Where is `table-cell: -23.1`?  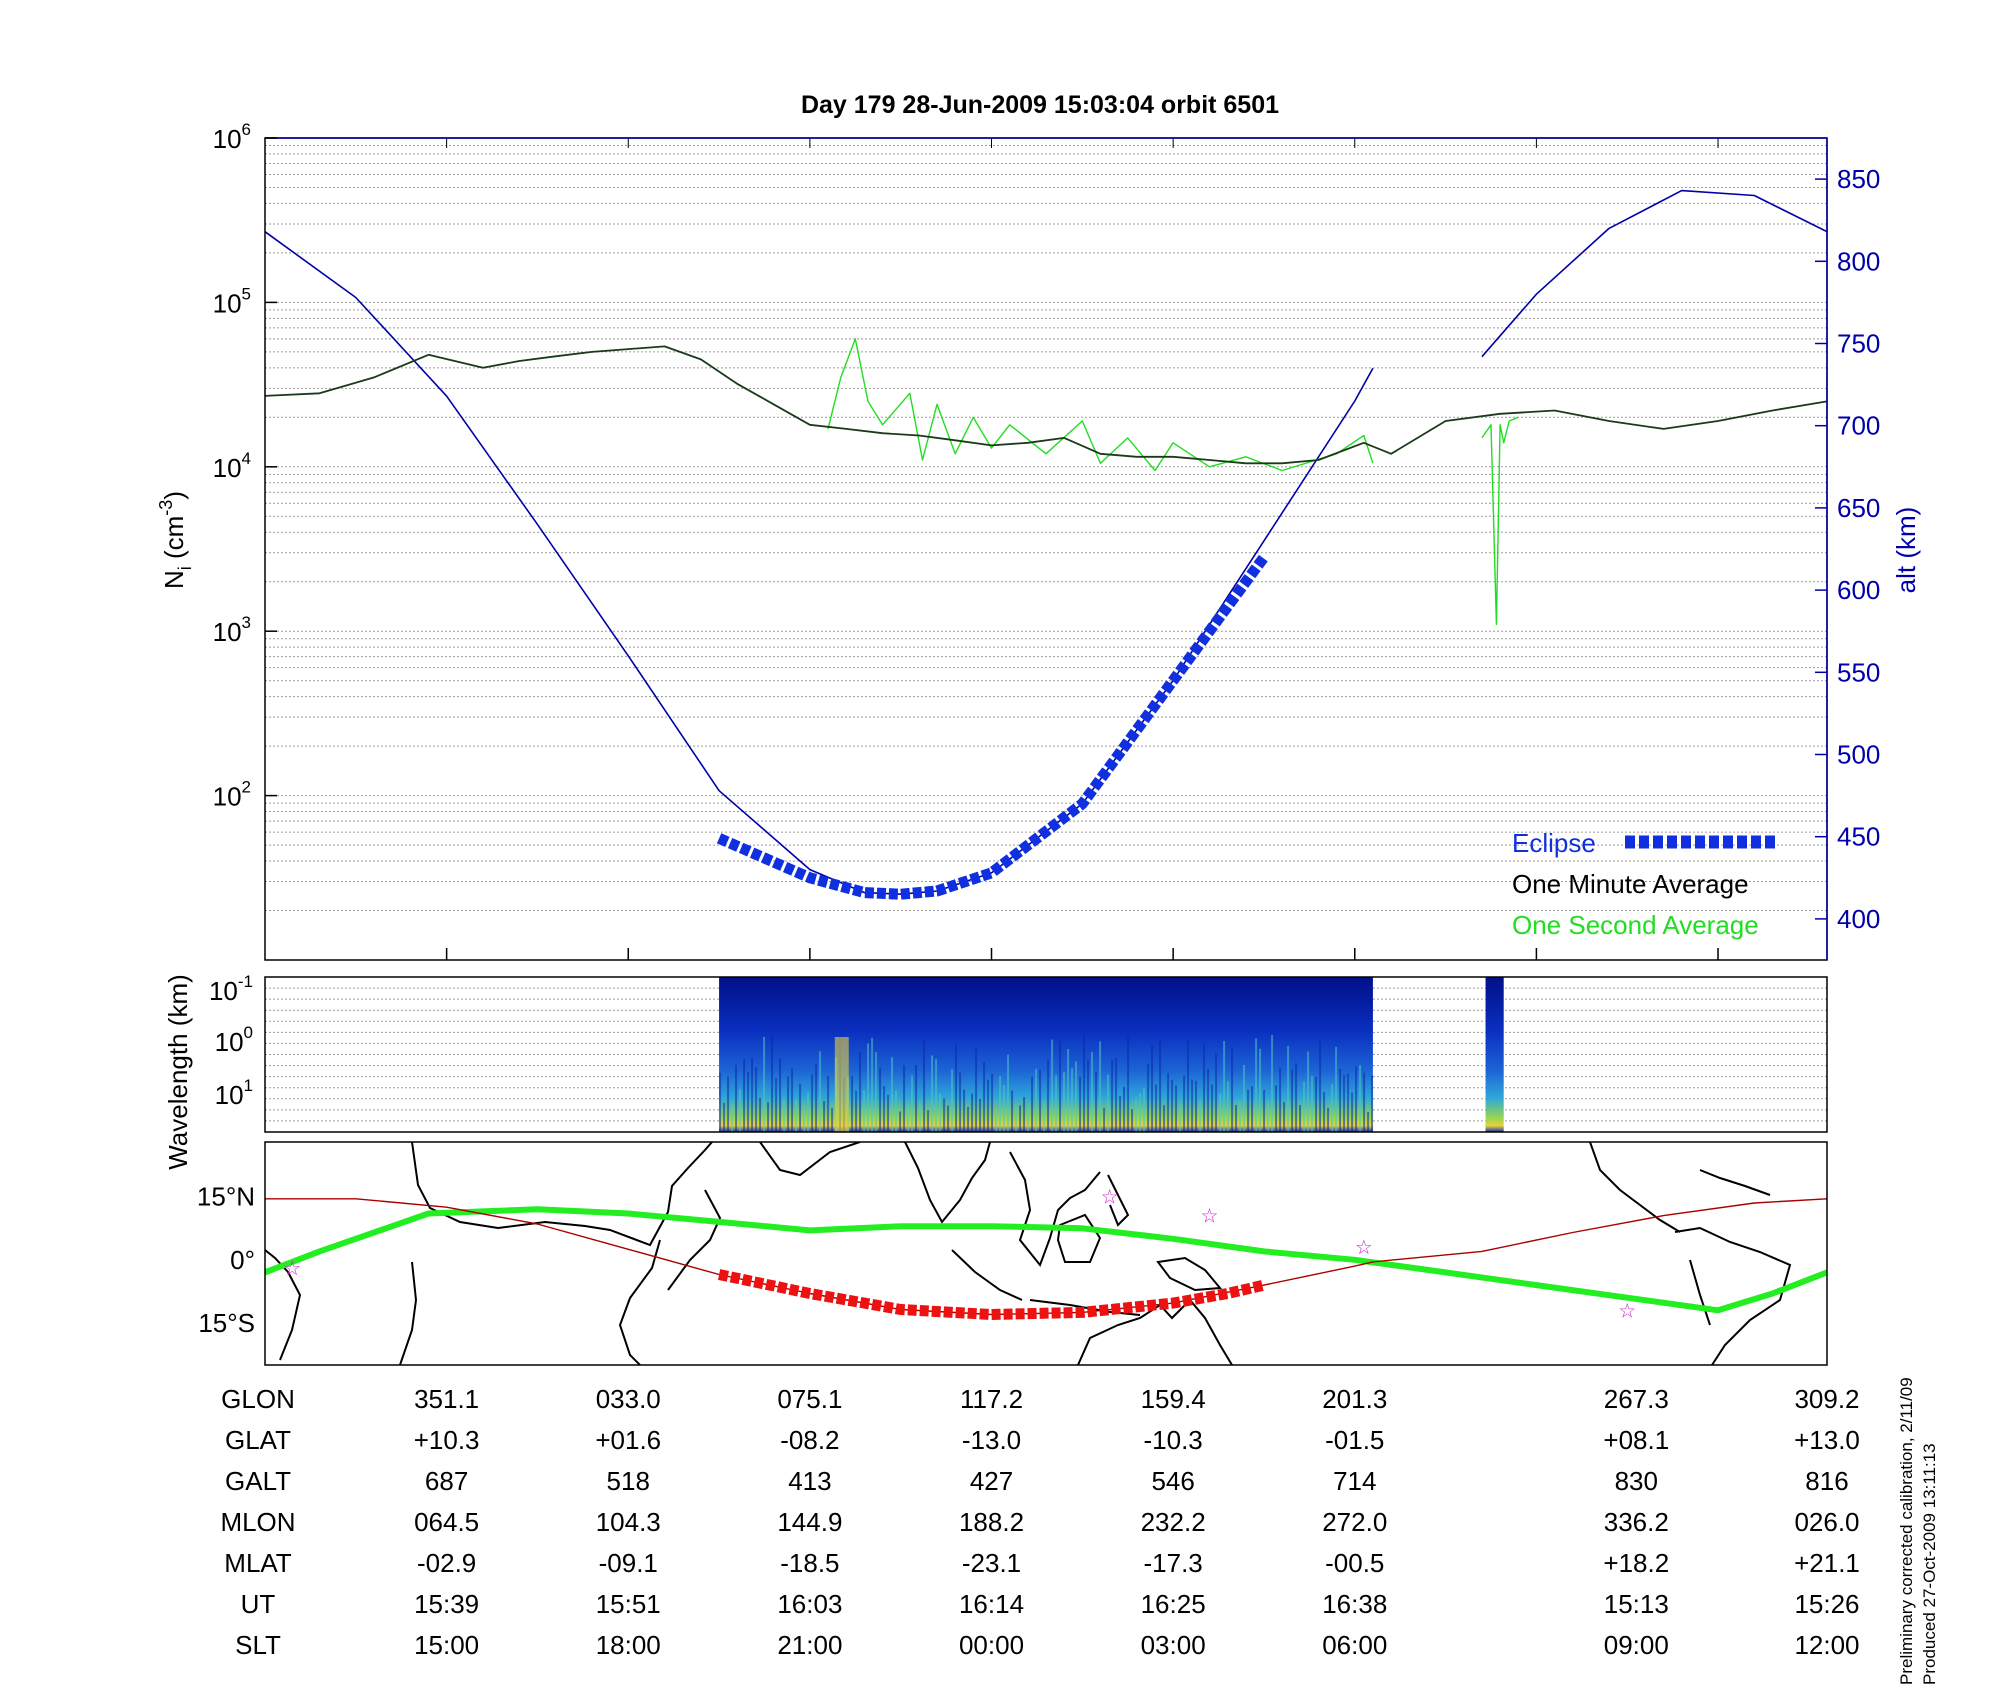 table-cell: -23.1 is located at coordinates (991, 1563).